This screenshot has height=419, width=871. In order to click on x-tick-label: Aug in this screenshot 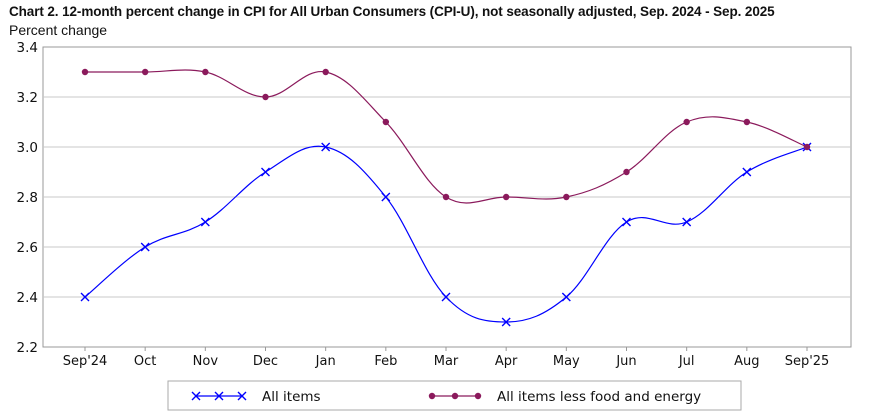, I will do `click(746, 361)`.